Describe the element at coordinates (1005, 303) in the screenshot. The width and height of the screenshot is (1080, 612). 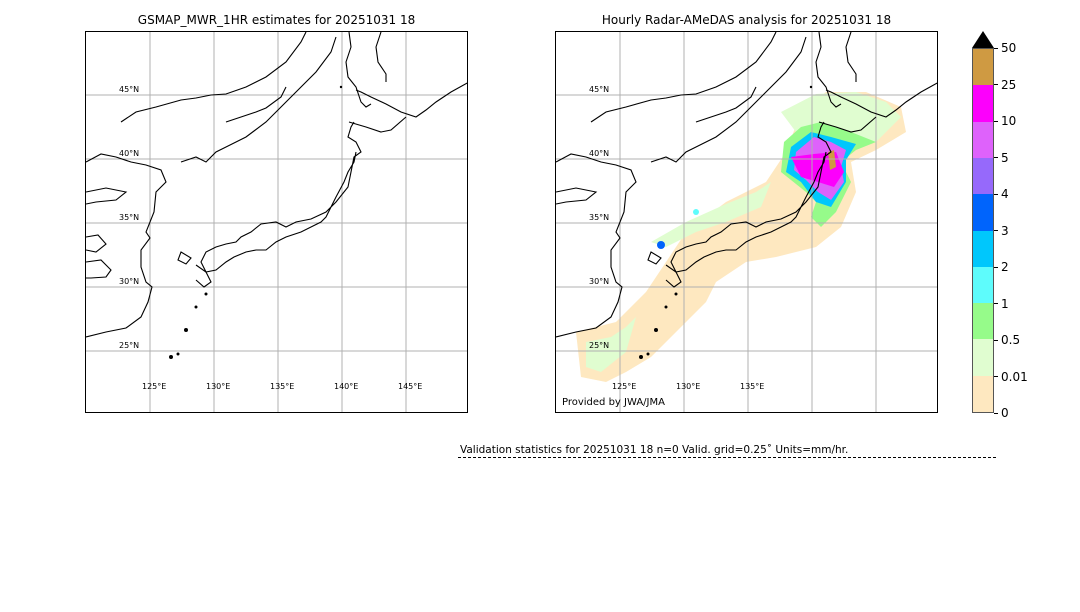
I see `colorbar-tick-label: 1` at that location.